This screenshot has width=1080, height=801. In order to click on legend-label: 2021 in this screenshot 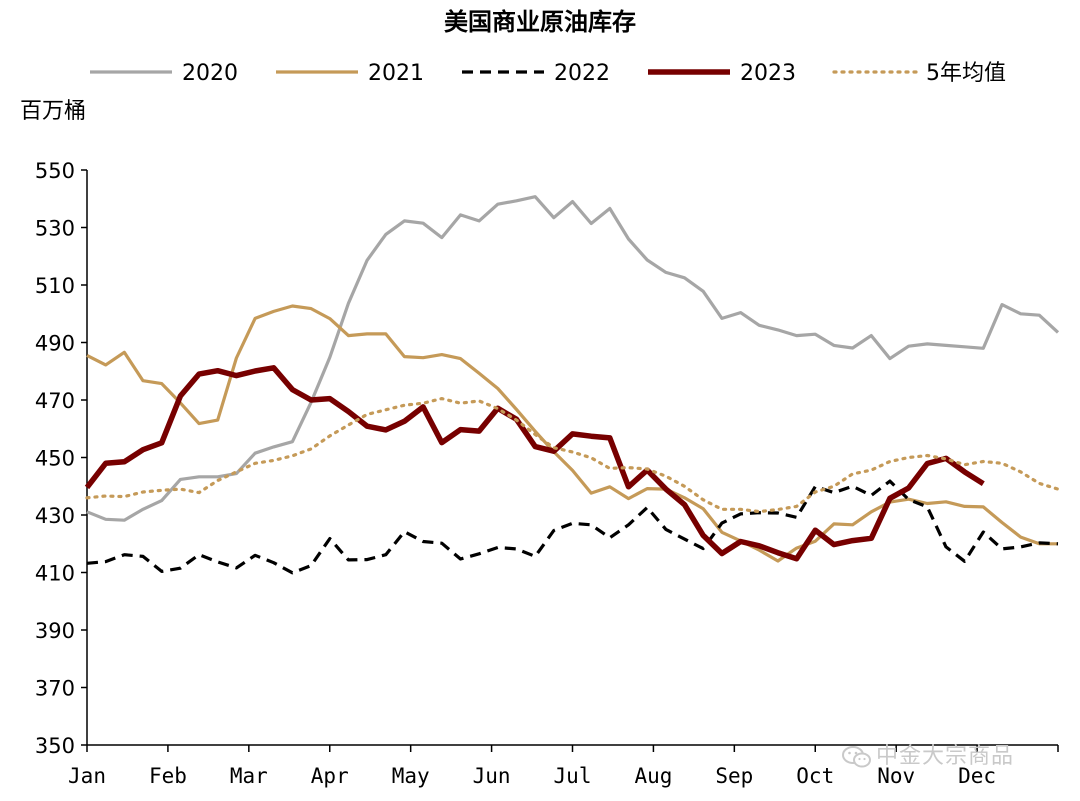, I will do `click(396, 73)`.